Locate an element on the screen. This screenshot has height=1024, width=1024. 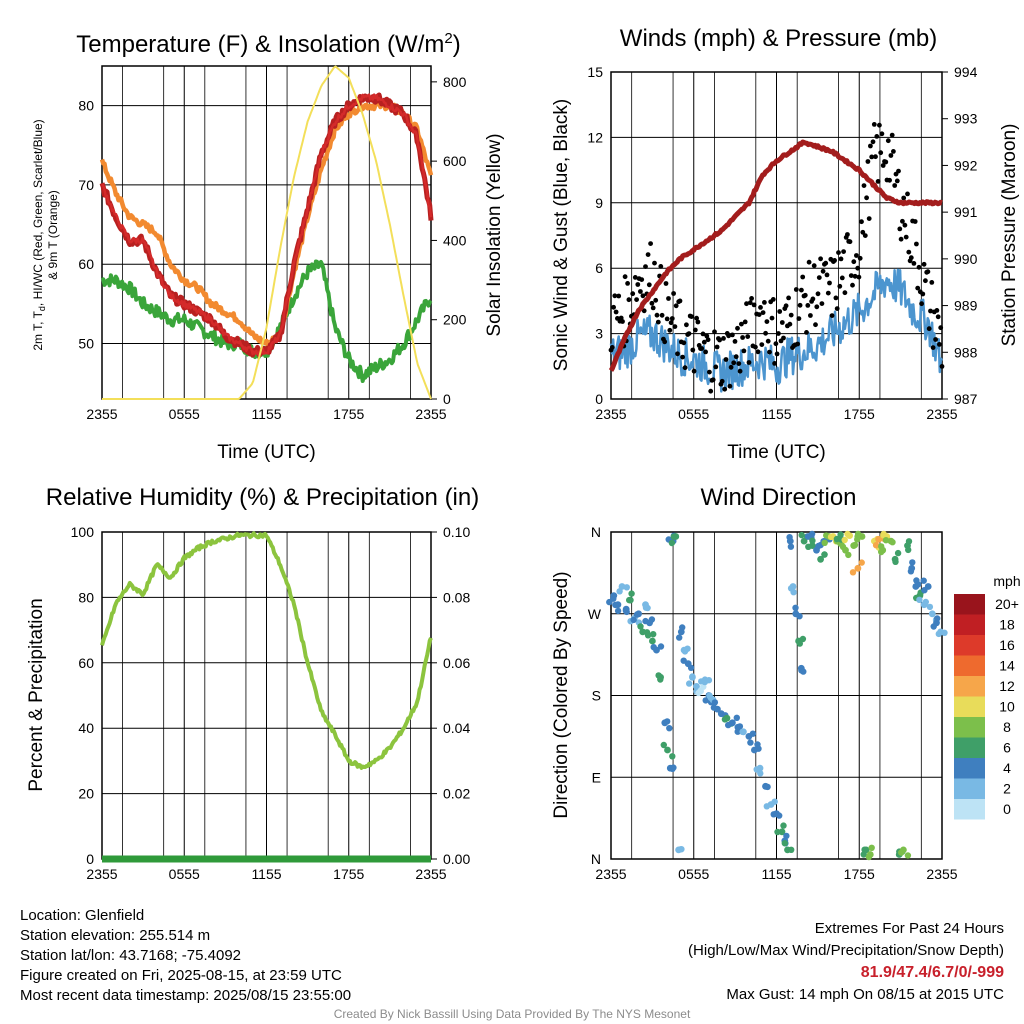
dir-chart-title: Wind Direction is located at coordinates (778, 497).